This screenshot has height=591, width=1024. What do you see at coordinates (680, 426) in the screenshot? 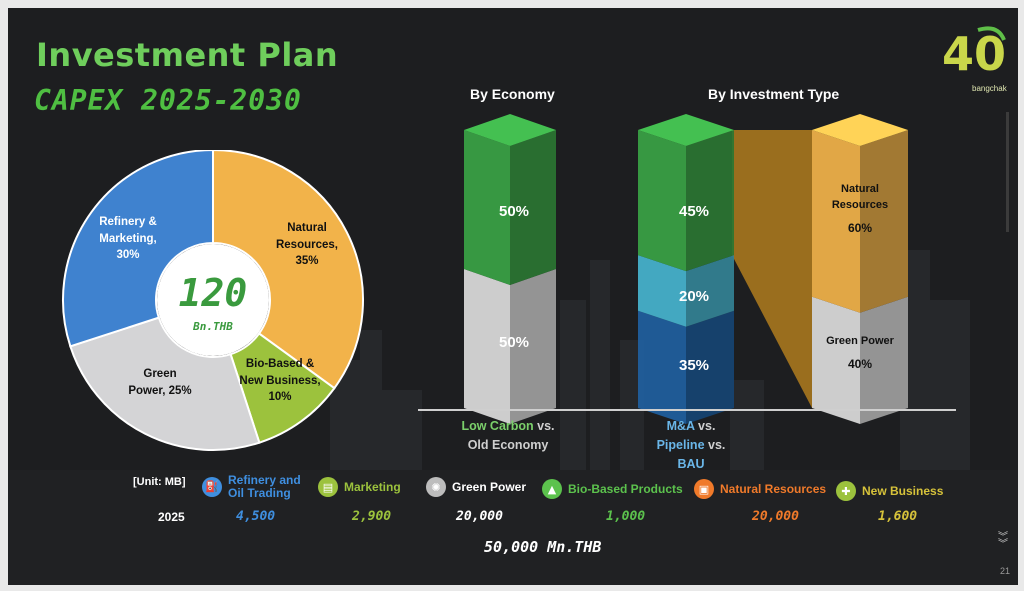
I see `caption-ma: M&A` at bounding box center [680, 426].